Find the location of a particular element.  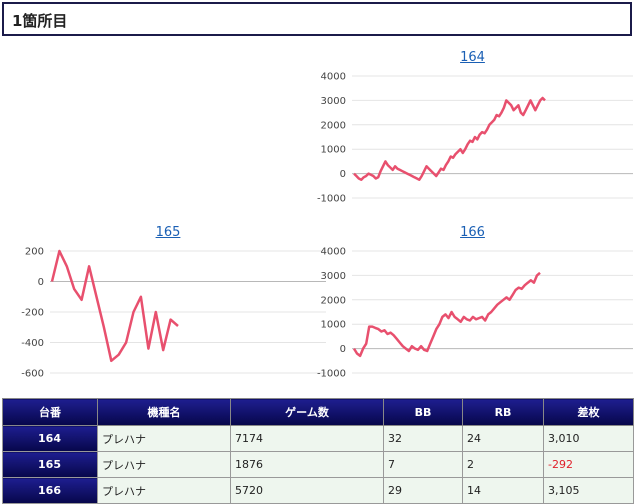

chart-plot: 200 0 -200 -400 -600 is located at coordinates (173, 313).